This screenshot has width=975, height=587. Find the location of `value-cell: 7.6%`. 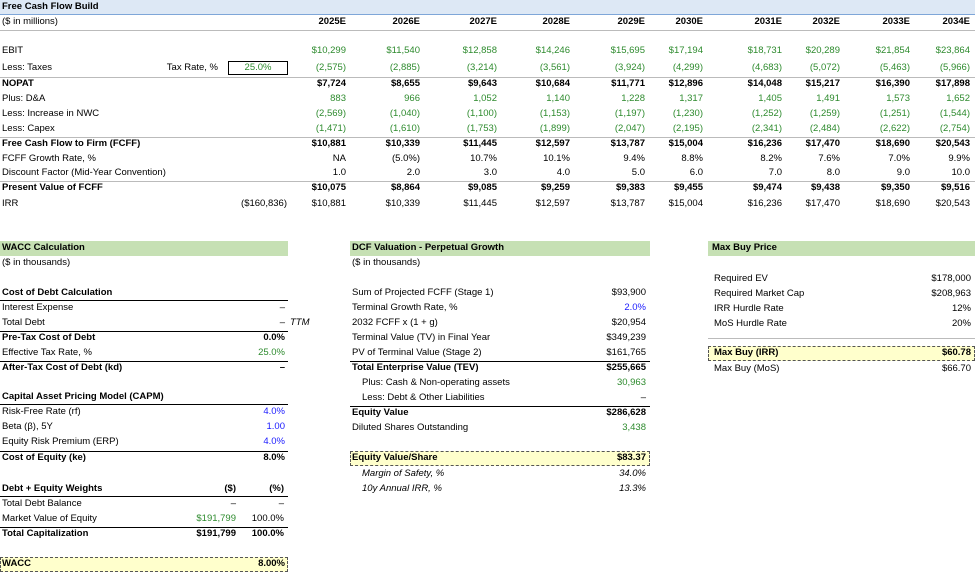

value-cell: 7.6% is located at coordinates (829, 158).